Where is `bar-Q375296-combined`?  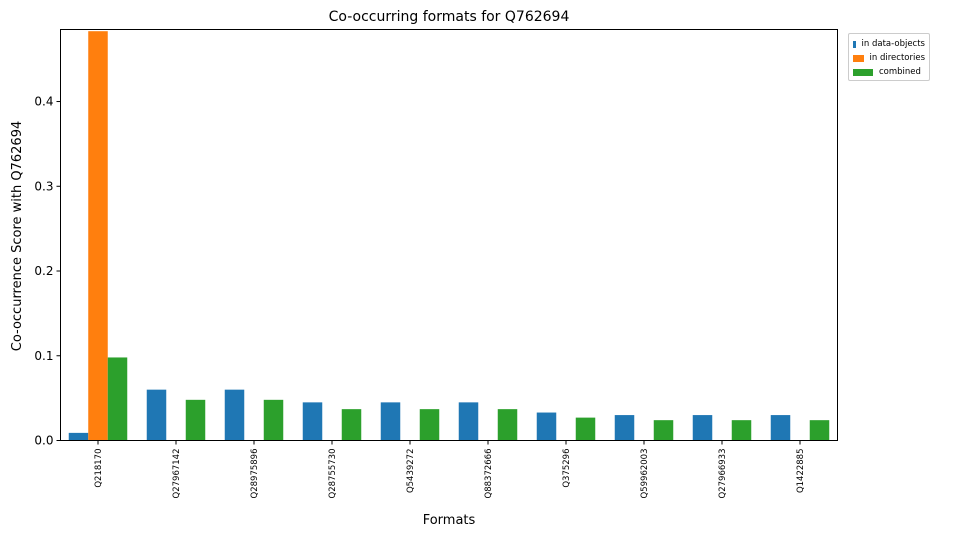
bar-Q375296-combined is located at coordinates (585, 429).